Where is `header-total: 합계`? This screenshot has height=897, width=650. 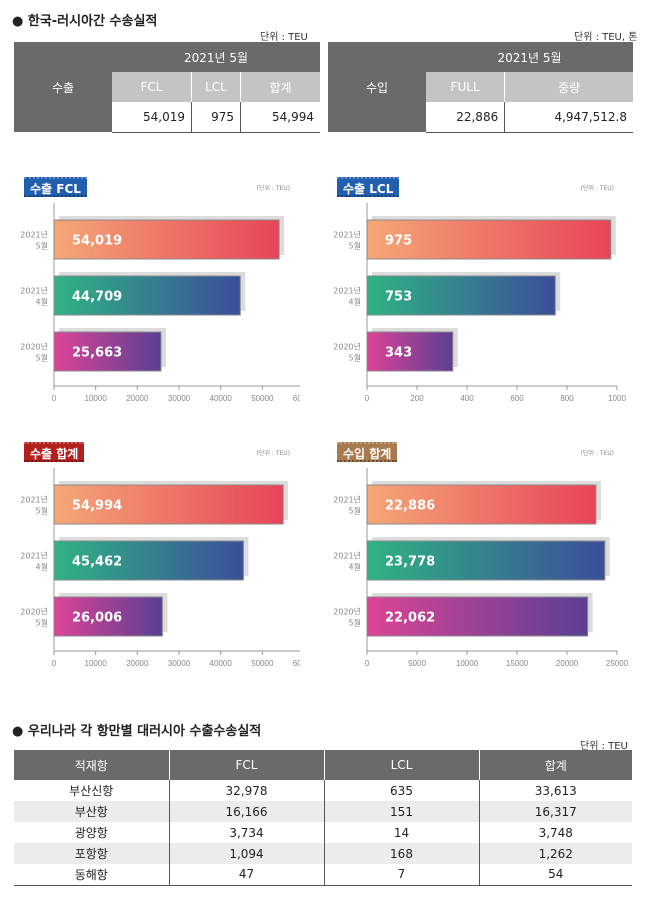 header-total: 합계 is located at coordinates (555, 765).